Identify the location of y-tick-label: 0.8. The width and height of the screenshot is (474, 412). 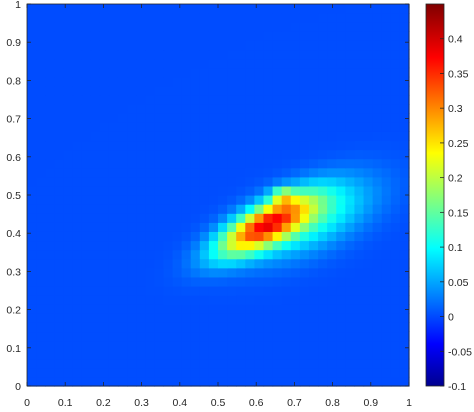
(13, 81).